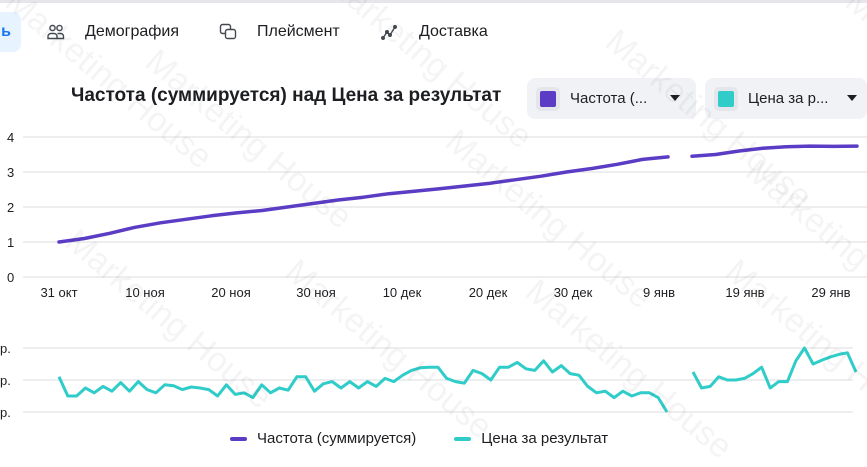 This screenshot has width=867, height=467. I want to click on svg-text: 20 дек, so click(488, 292).